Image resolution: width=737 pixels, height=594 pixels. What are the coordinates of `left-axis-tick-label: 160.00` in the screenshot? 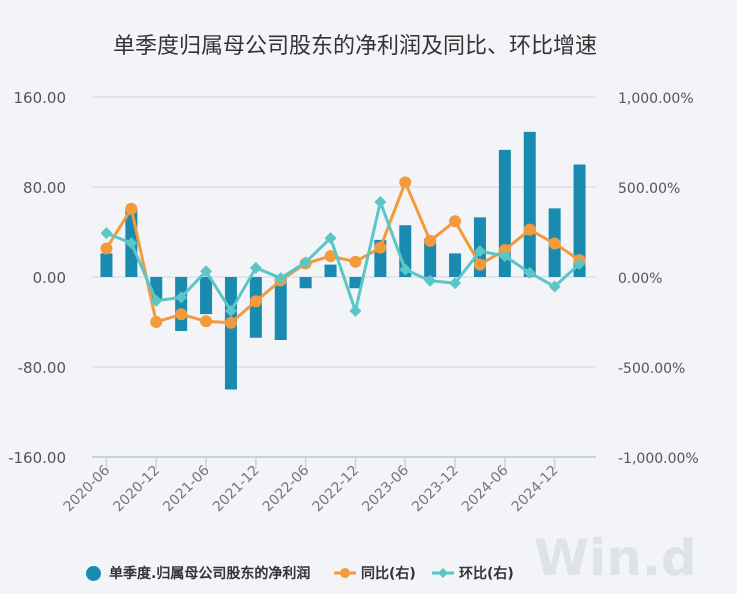 It's located at (40, 98).